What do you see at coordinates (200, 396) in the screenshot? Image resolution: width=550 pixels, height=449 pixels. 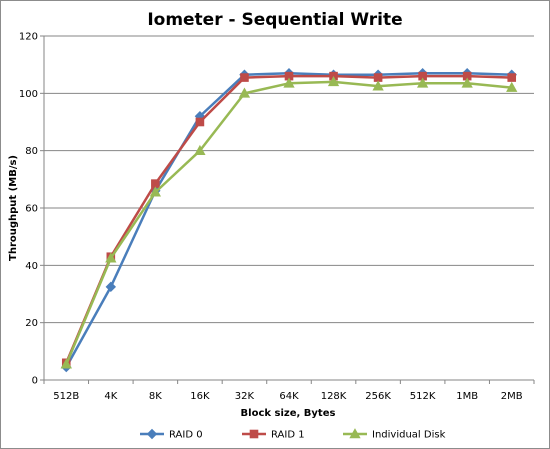 I see `x-tick-label: 16K` at bounding box center [200, 396].